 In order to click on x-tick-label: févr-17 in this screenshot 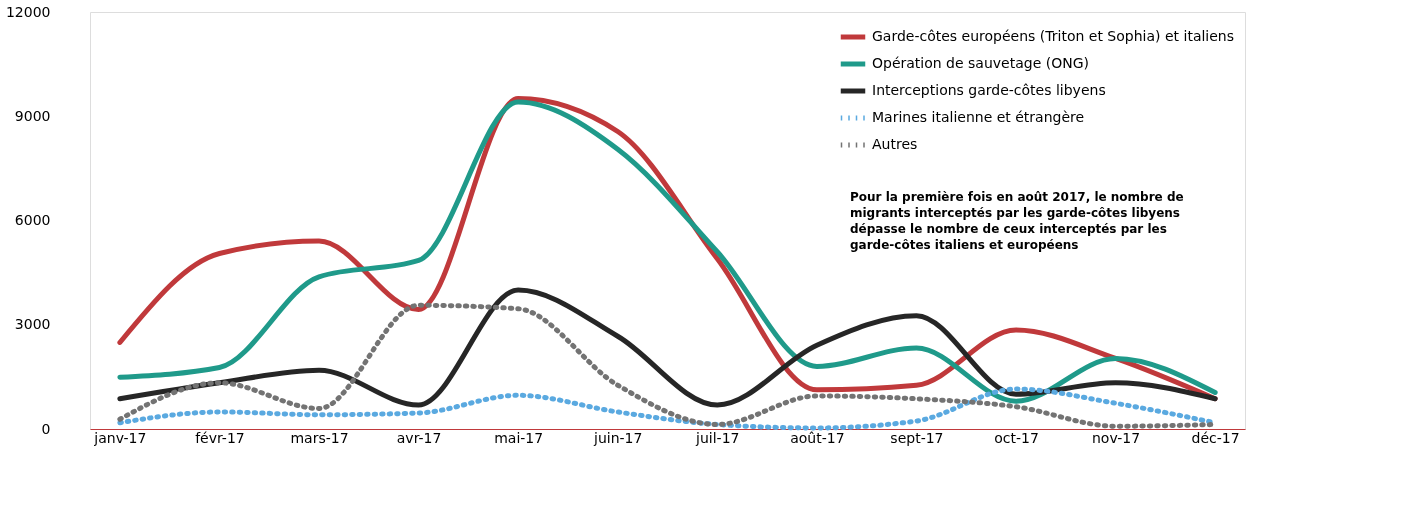, I will do `click(220, 437)`.